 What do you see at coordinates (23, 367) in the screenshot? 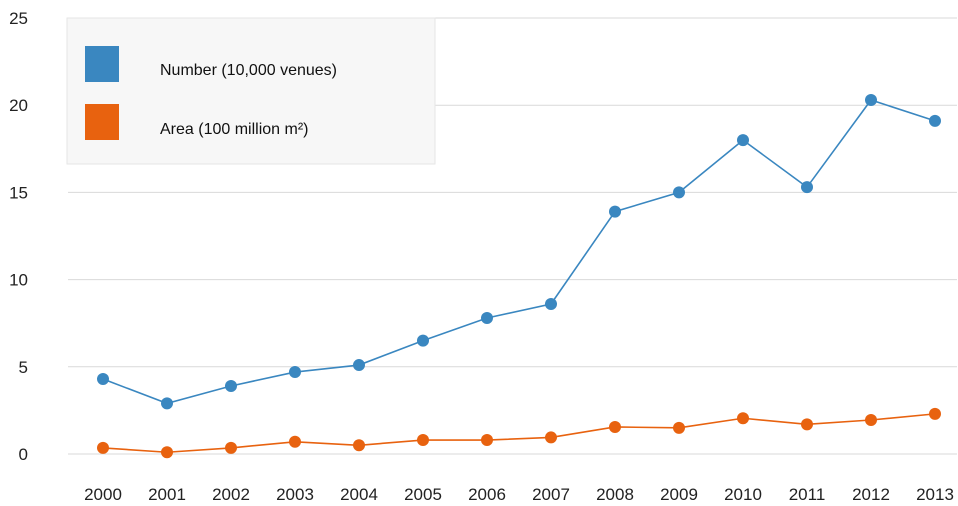
I see `y-tick-label: 5` at bounding box center [23, 367].